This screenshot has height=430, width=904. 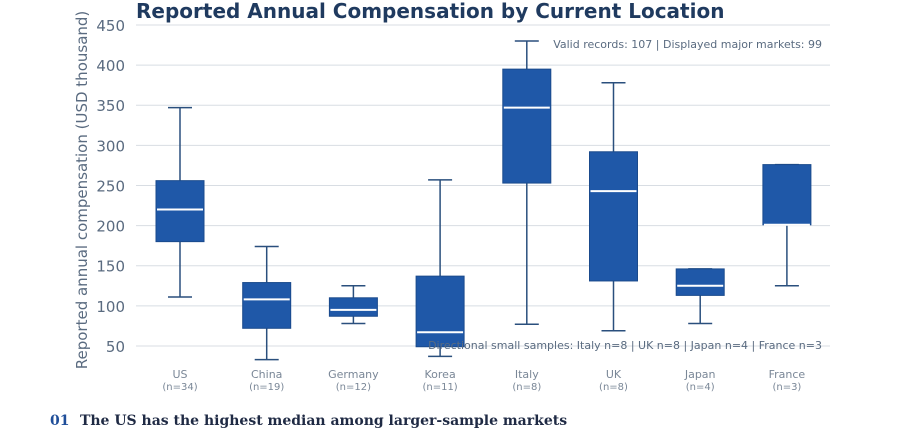 What do you see at coordinates (353, 374) in the screenshot?
I see `x-category-label: Germany` at bounding box center [353, 374].